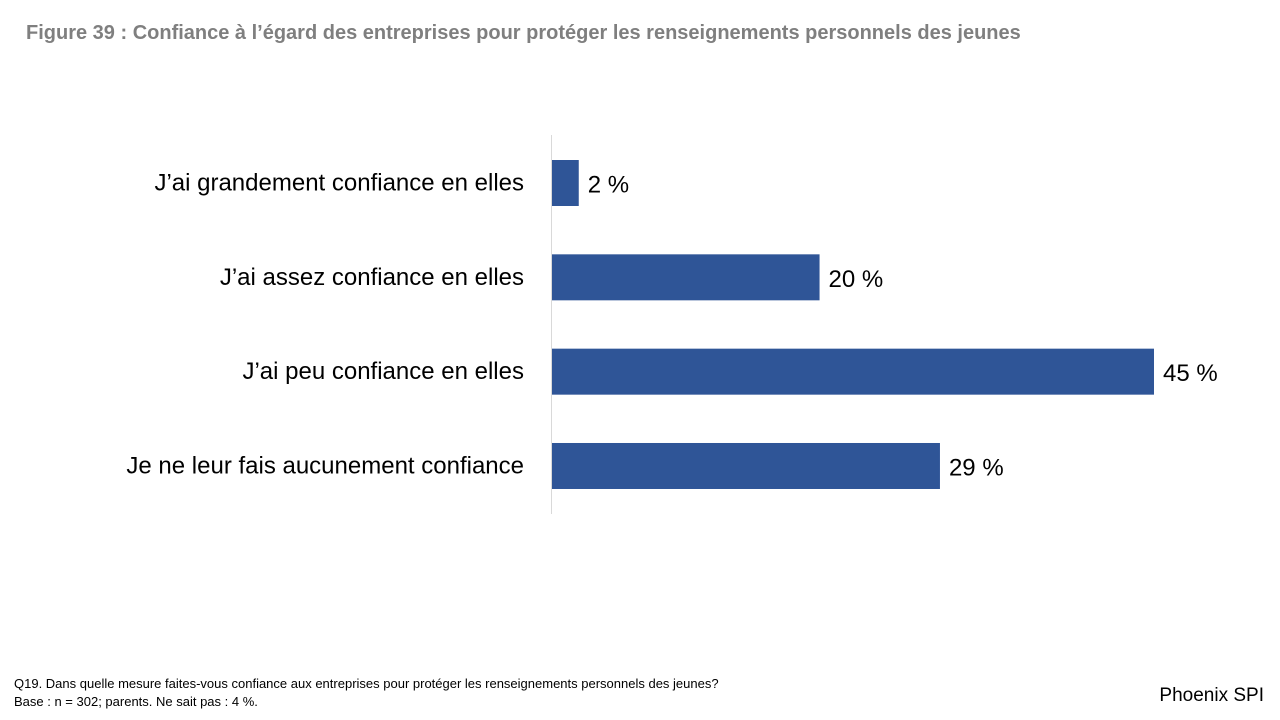 The width and height of the screenshot is (1280, 720). I want to click on brand-logo-text: Phoenix SPI, so click(1211, 695).